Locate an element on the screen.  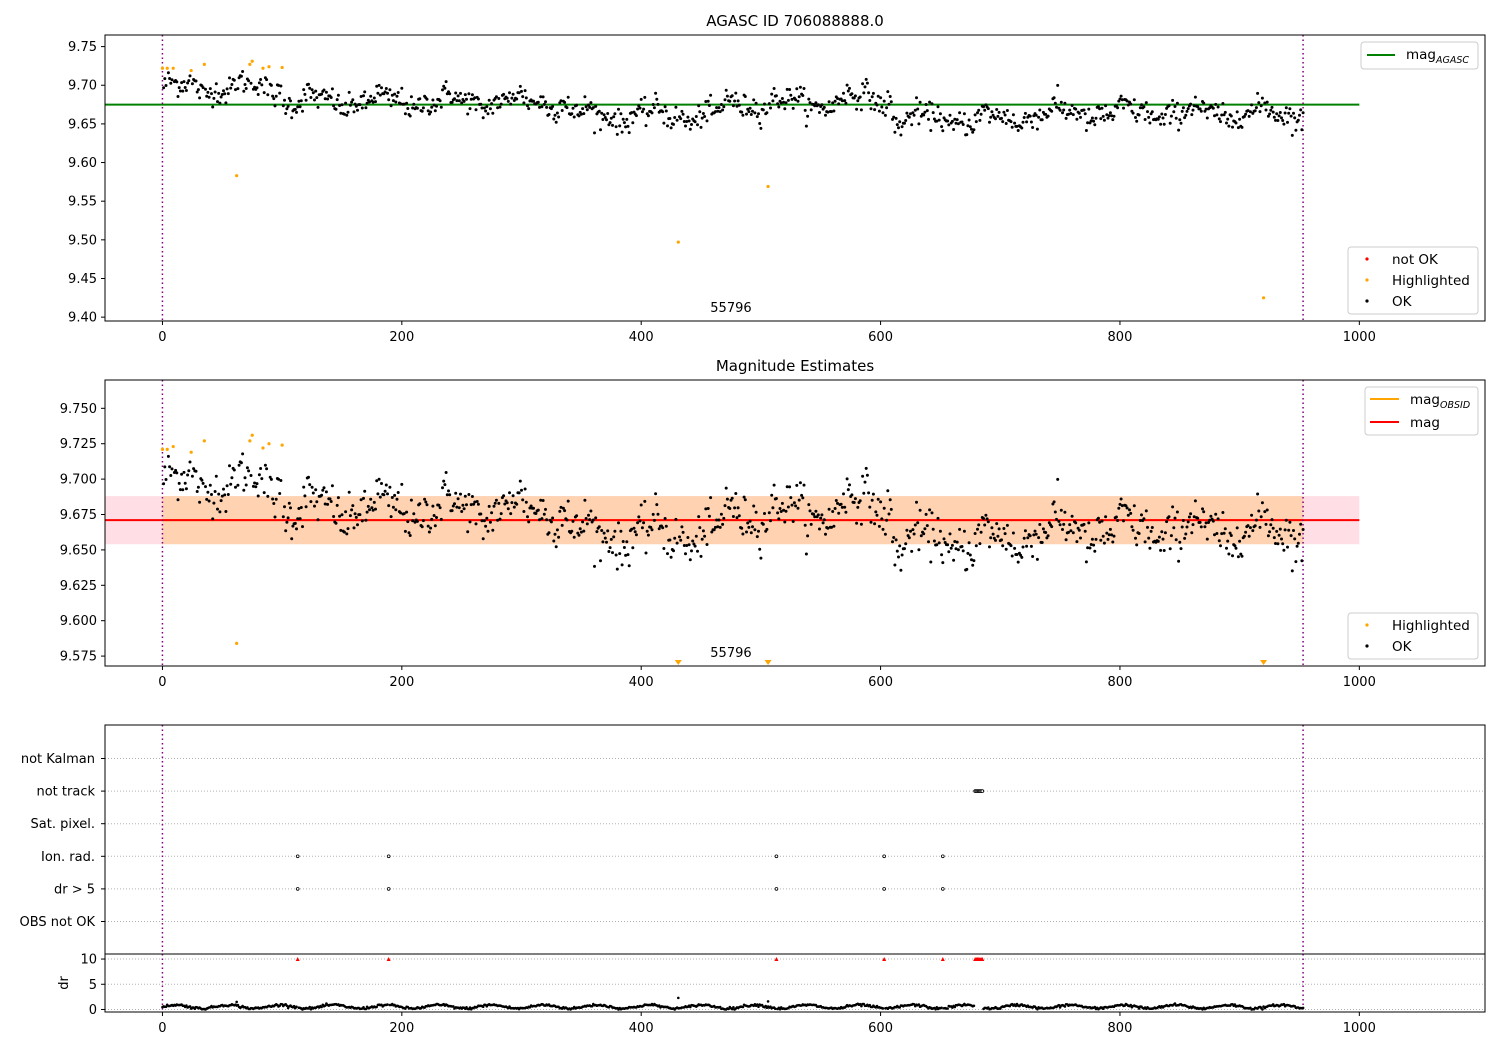
legend-obsid-sub: OBSID is located at coordinates (1455, 405).